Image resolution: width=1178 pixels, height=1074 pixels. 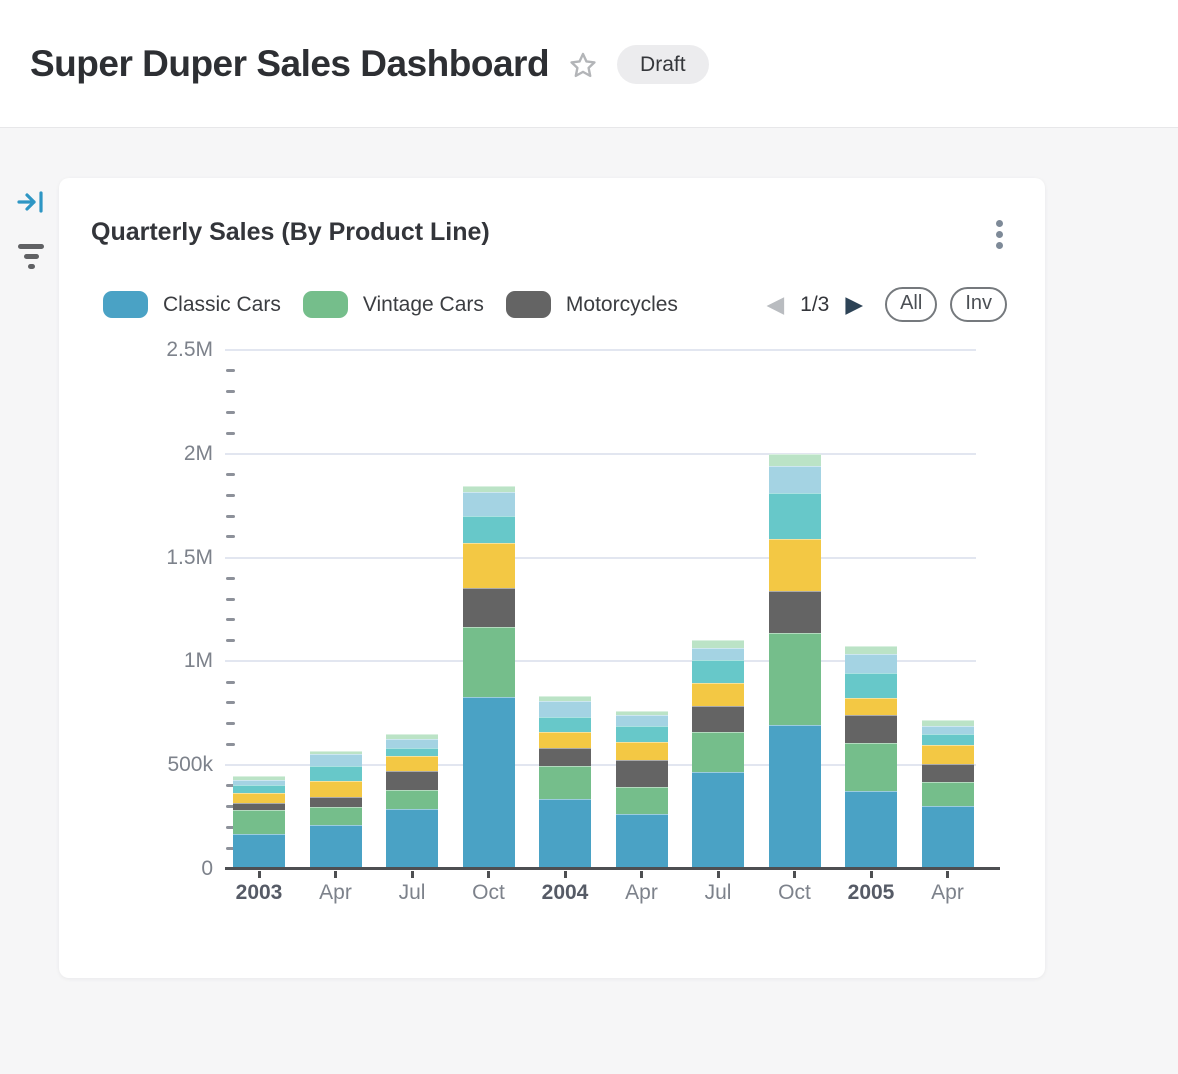 What do you see at coordinates (621, 304) in the screenshot?
I see `legend-item-label: Motorcycles` at bounding box center [621, 304].